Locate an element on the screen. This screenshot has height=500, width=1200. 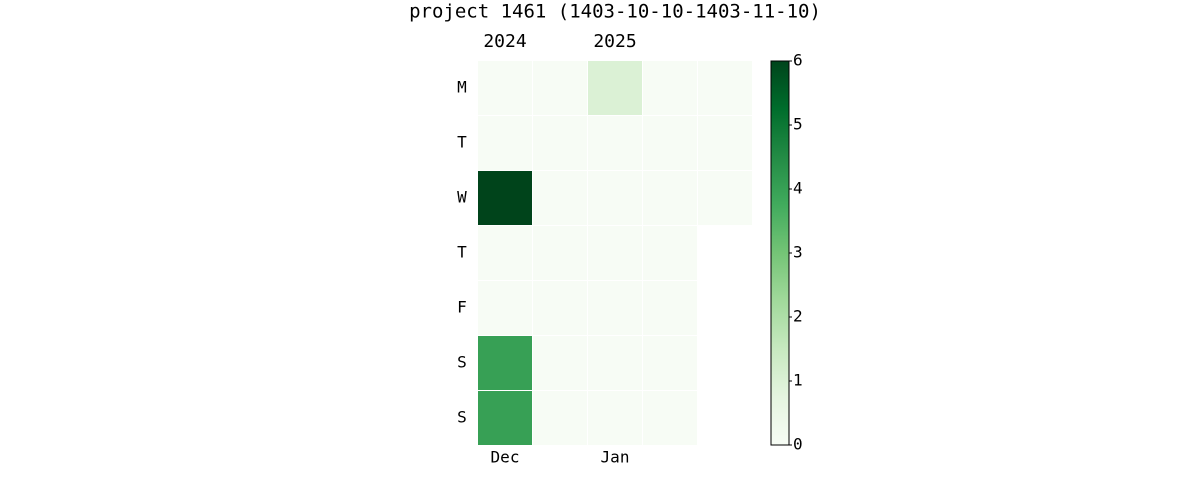
month-label: Dec is located at coordinates (505, 457).